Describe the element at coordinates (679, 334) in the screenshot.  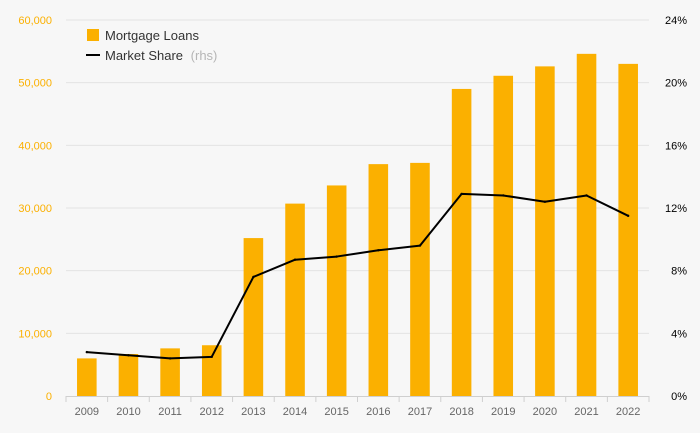
I see `y-right-tick-label: 4%` at that location.